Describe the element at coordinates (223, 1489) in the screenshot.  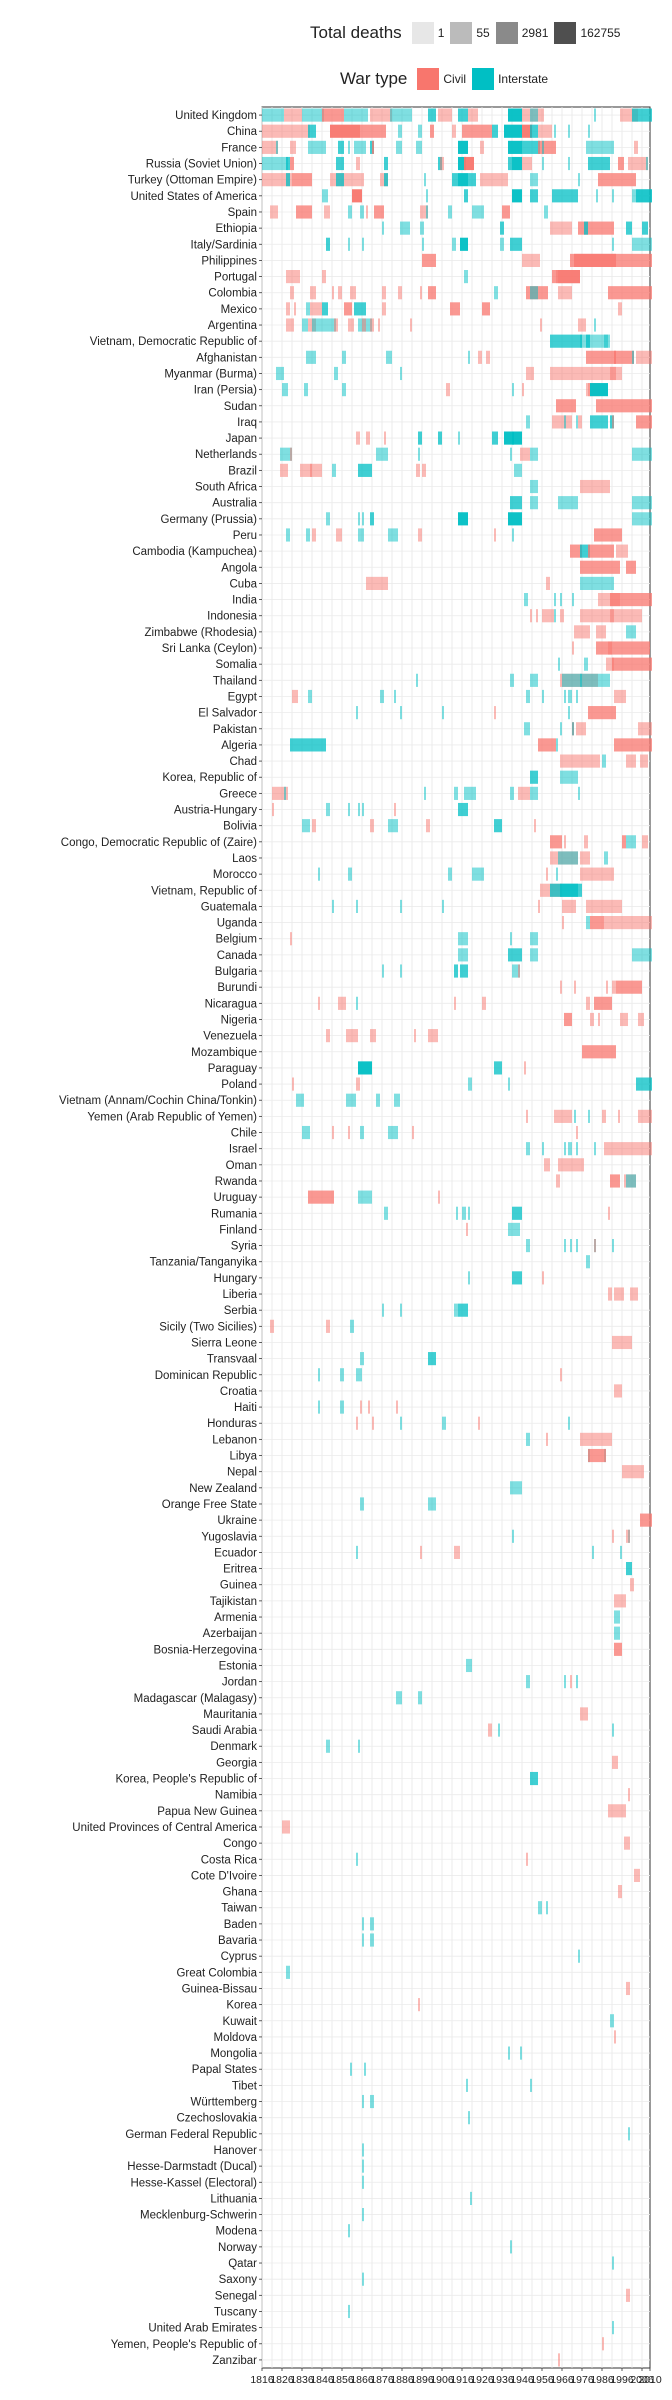
I see `y-tick-label: New Zealand` at that location.